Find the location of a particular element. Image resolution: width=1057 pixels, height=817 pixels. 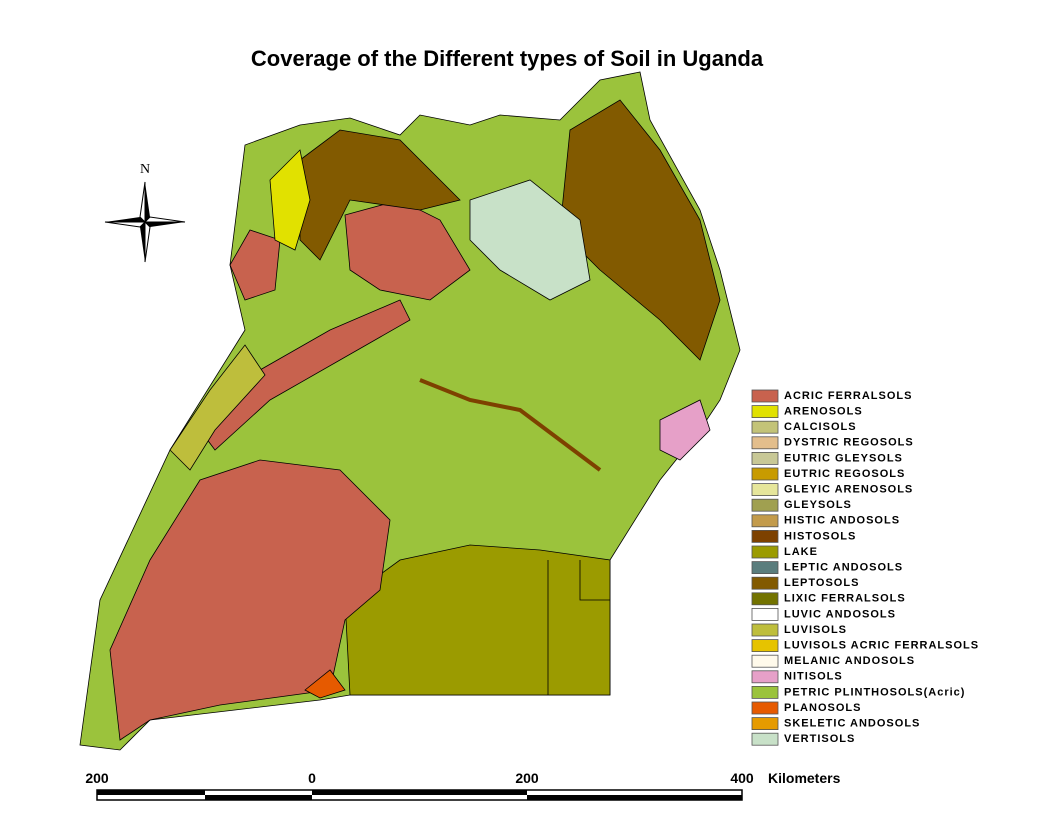

histosols-channel is located at coordinates (510, 425).